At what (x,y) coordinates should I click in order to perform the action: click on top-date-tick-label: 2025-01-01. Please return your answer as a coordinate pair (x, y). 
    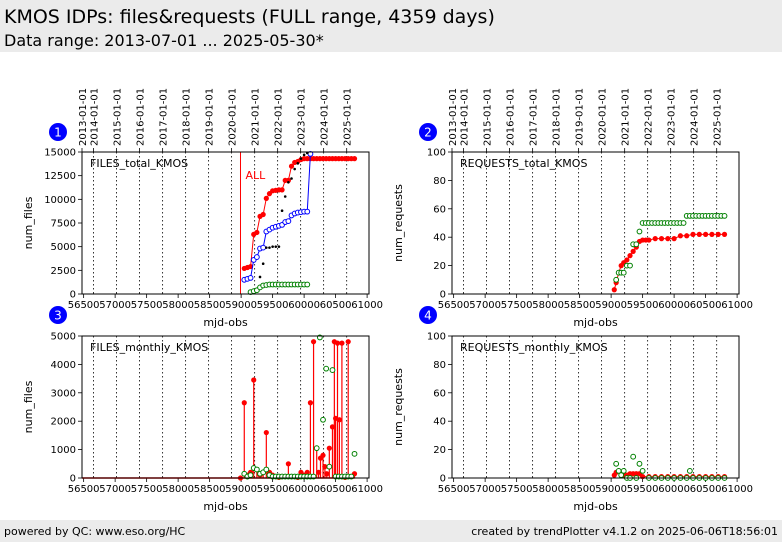
    Looking at the image, I should click on (718, 117).